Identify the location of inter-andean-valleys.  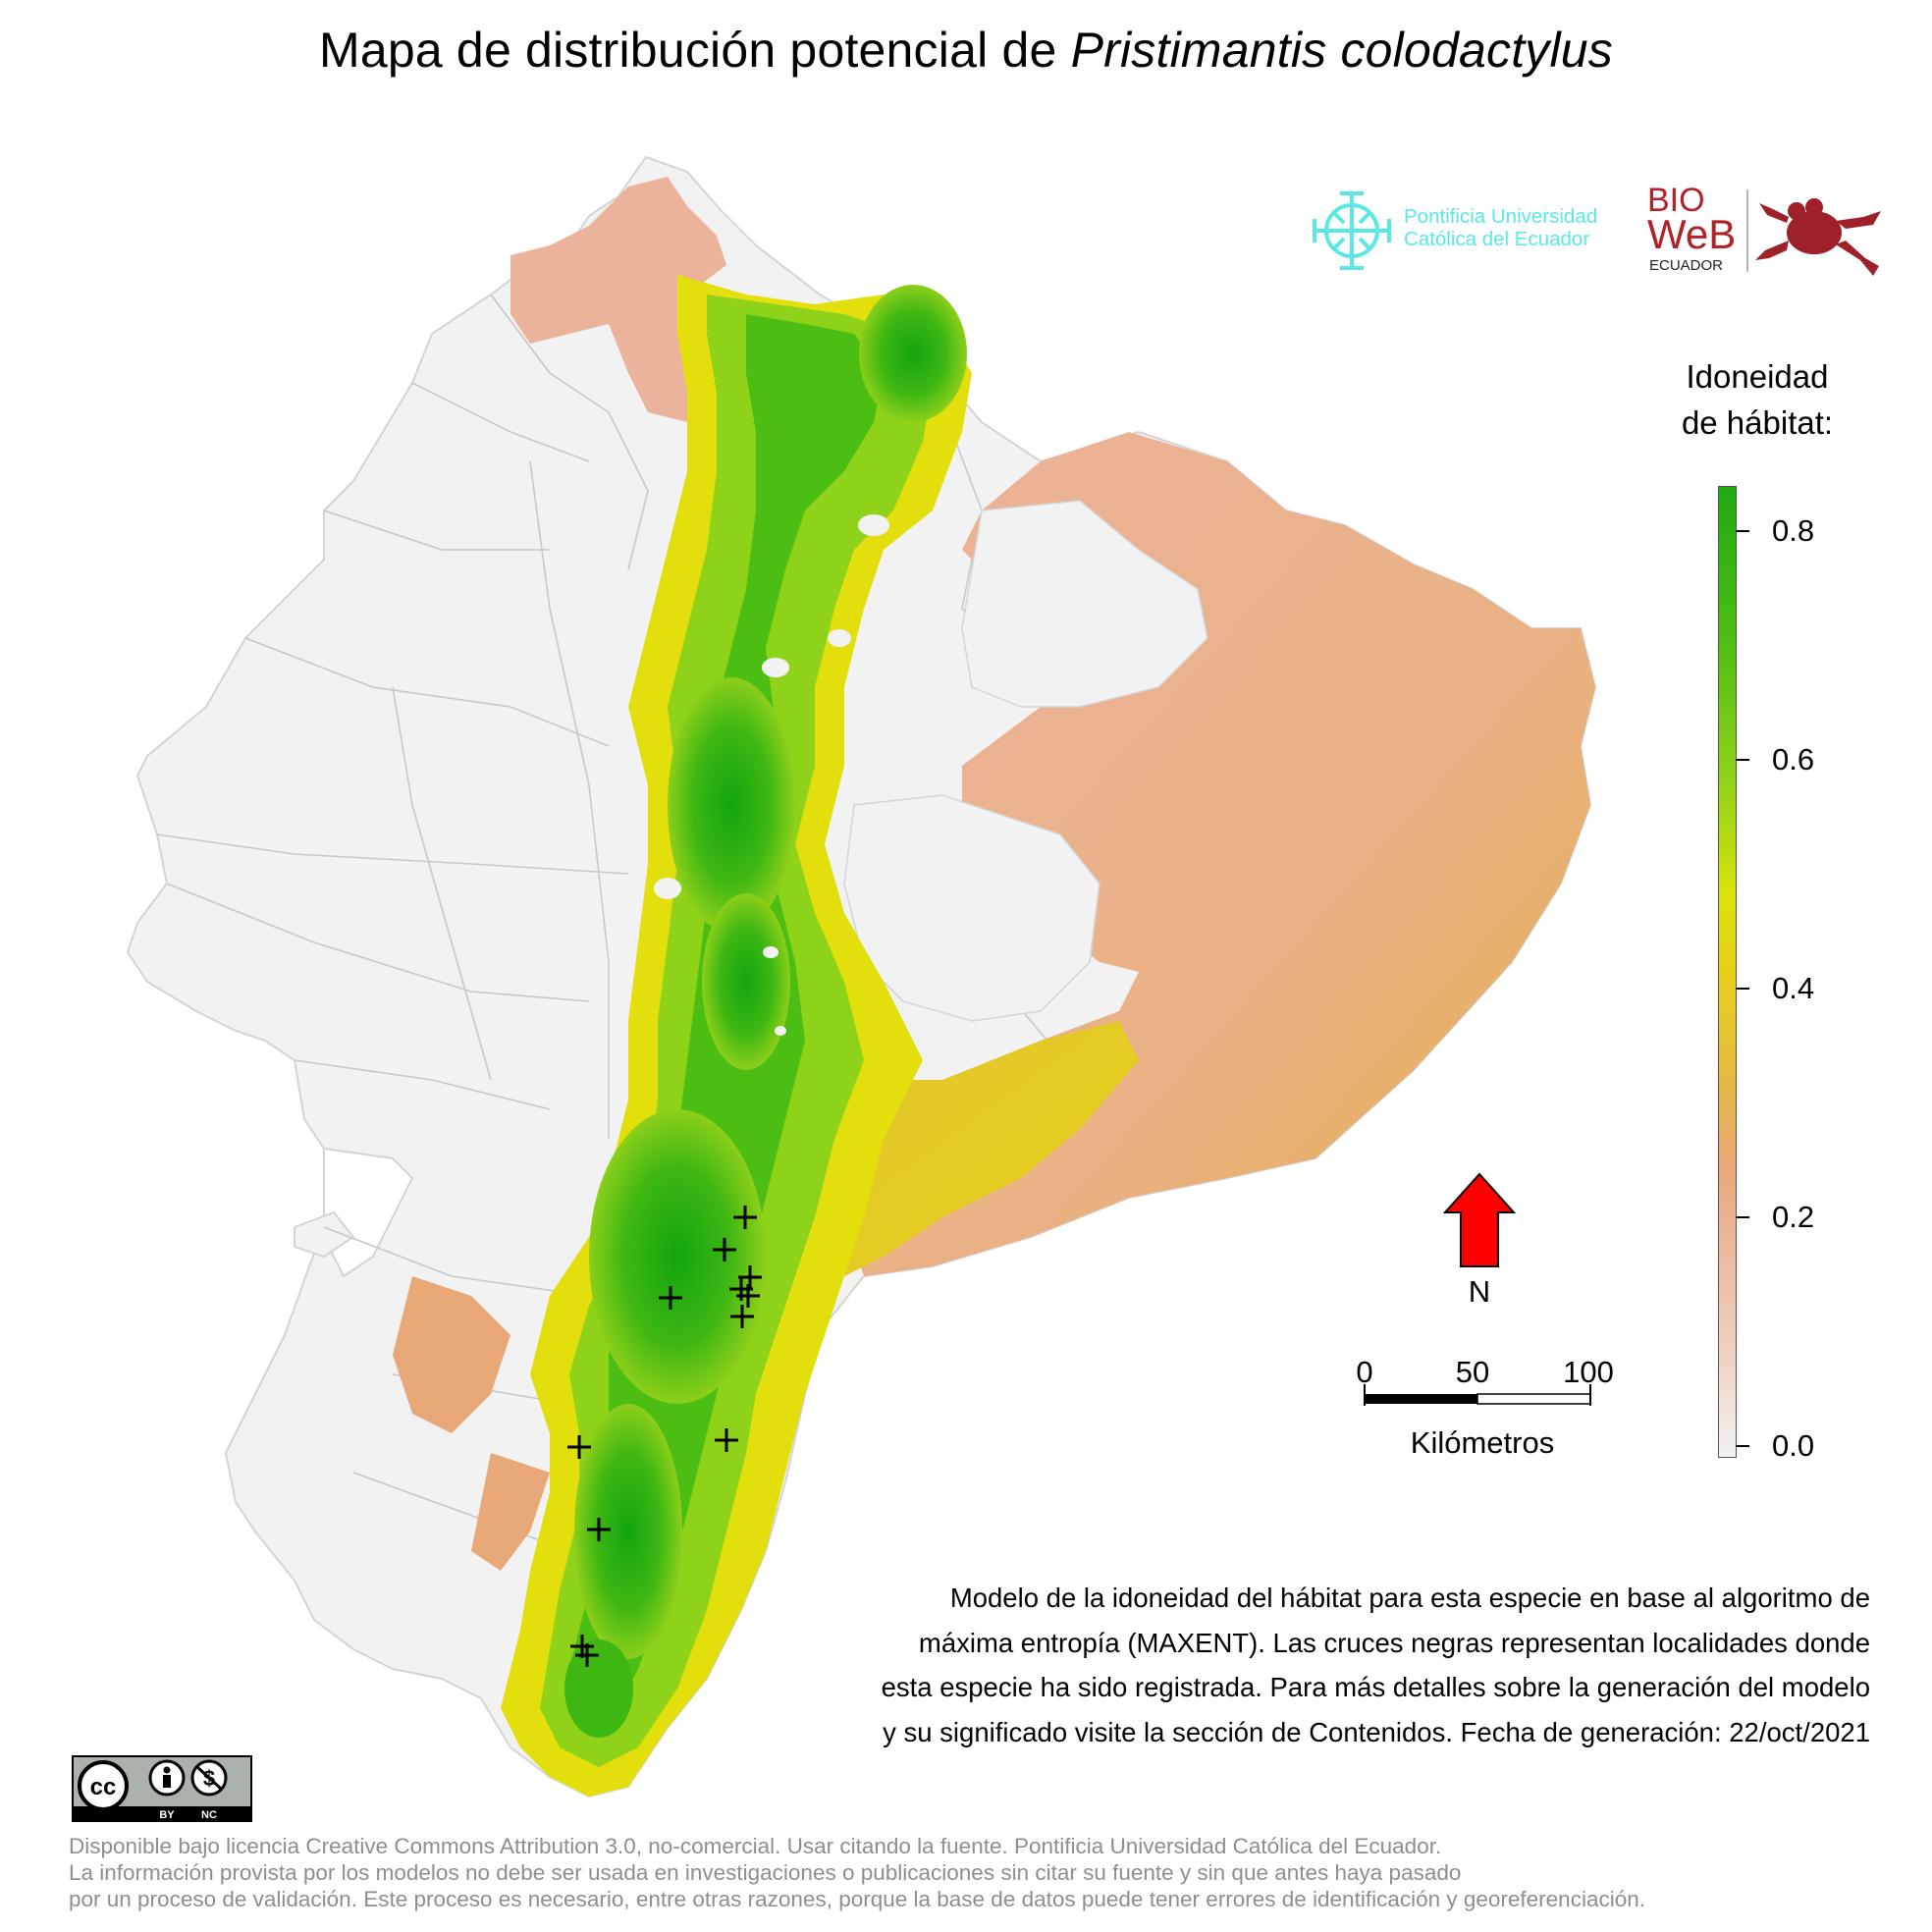
(771, 775).